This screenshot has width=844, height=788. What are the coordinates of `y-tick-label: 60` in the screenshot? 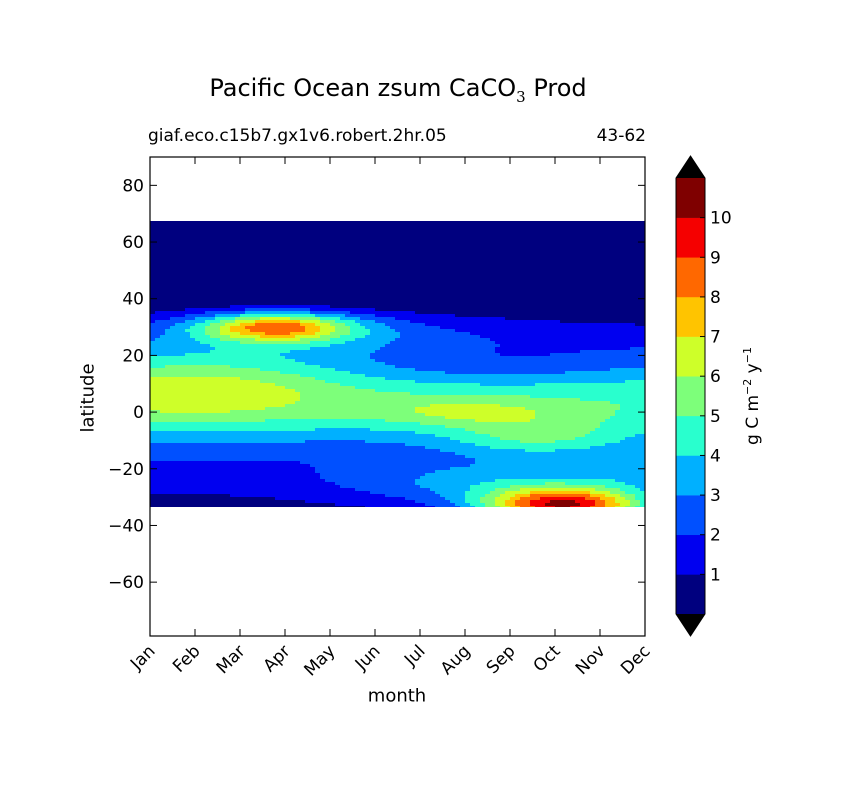 It's located at (133, 243).